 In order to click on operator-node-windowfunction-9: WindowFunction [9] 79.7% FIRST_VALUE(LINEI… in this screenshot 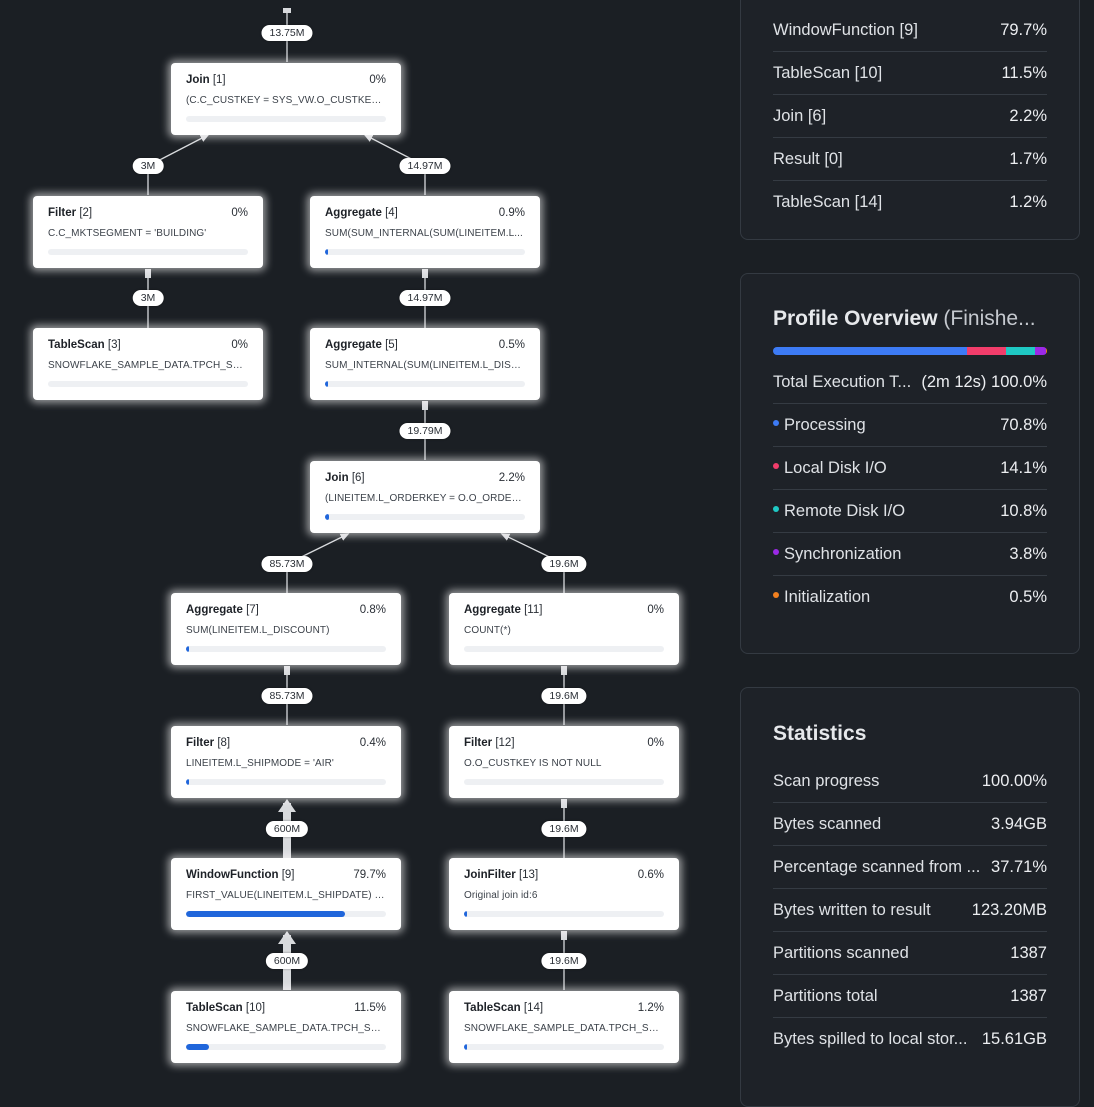, I will do `click(286, 894)`.